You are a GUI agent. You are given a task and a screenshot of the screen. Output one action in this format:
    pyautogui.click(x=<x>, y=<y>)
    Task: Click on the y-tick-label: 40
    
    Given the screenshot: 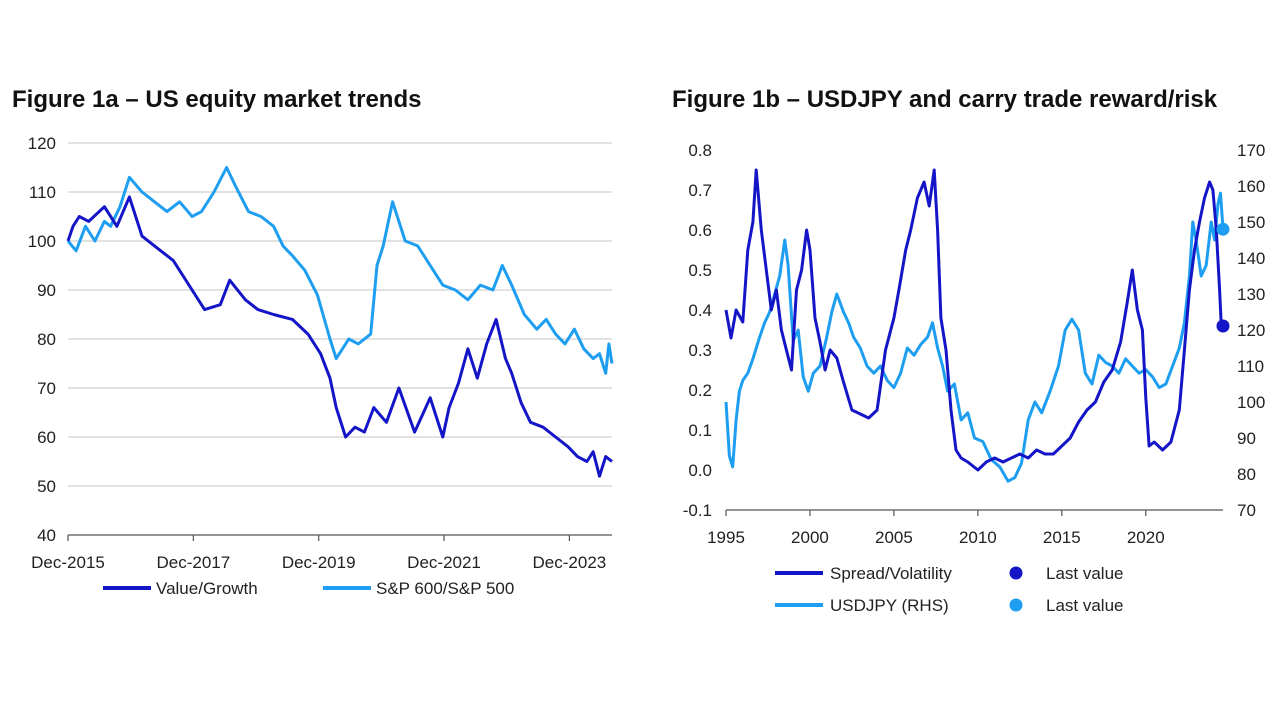 What is the action you would take?
    pyautogui.click(x=46, y=535)
    